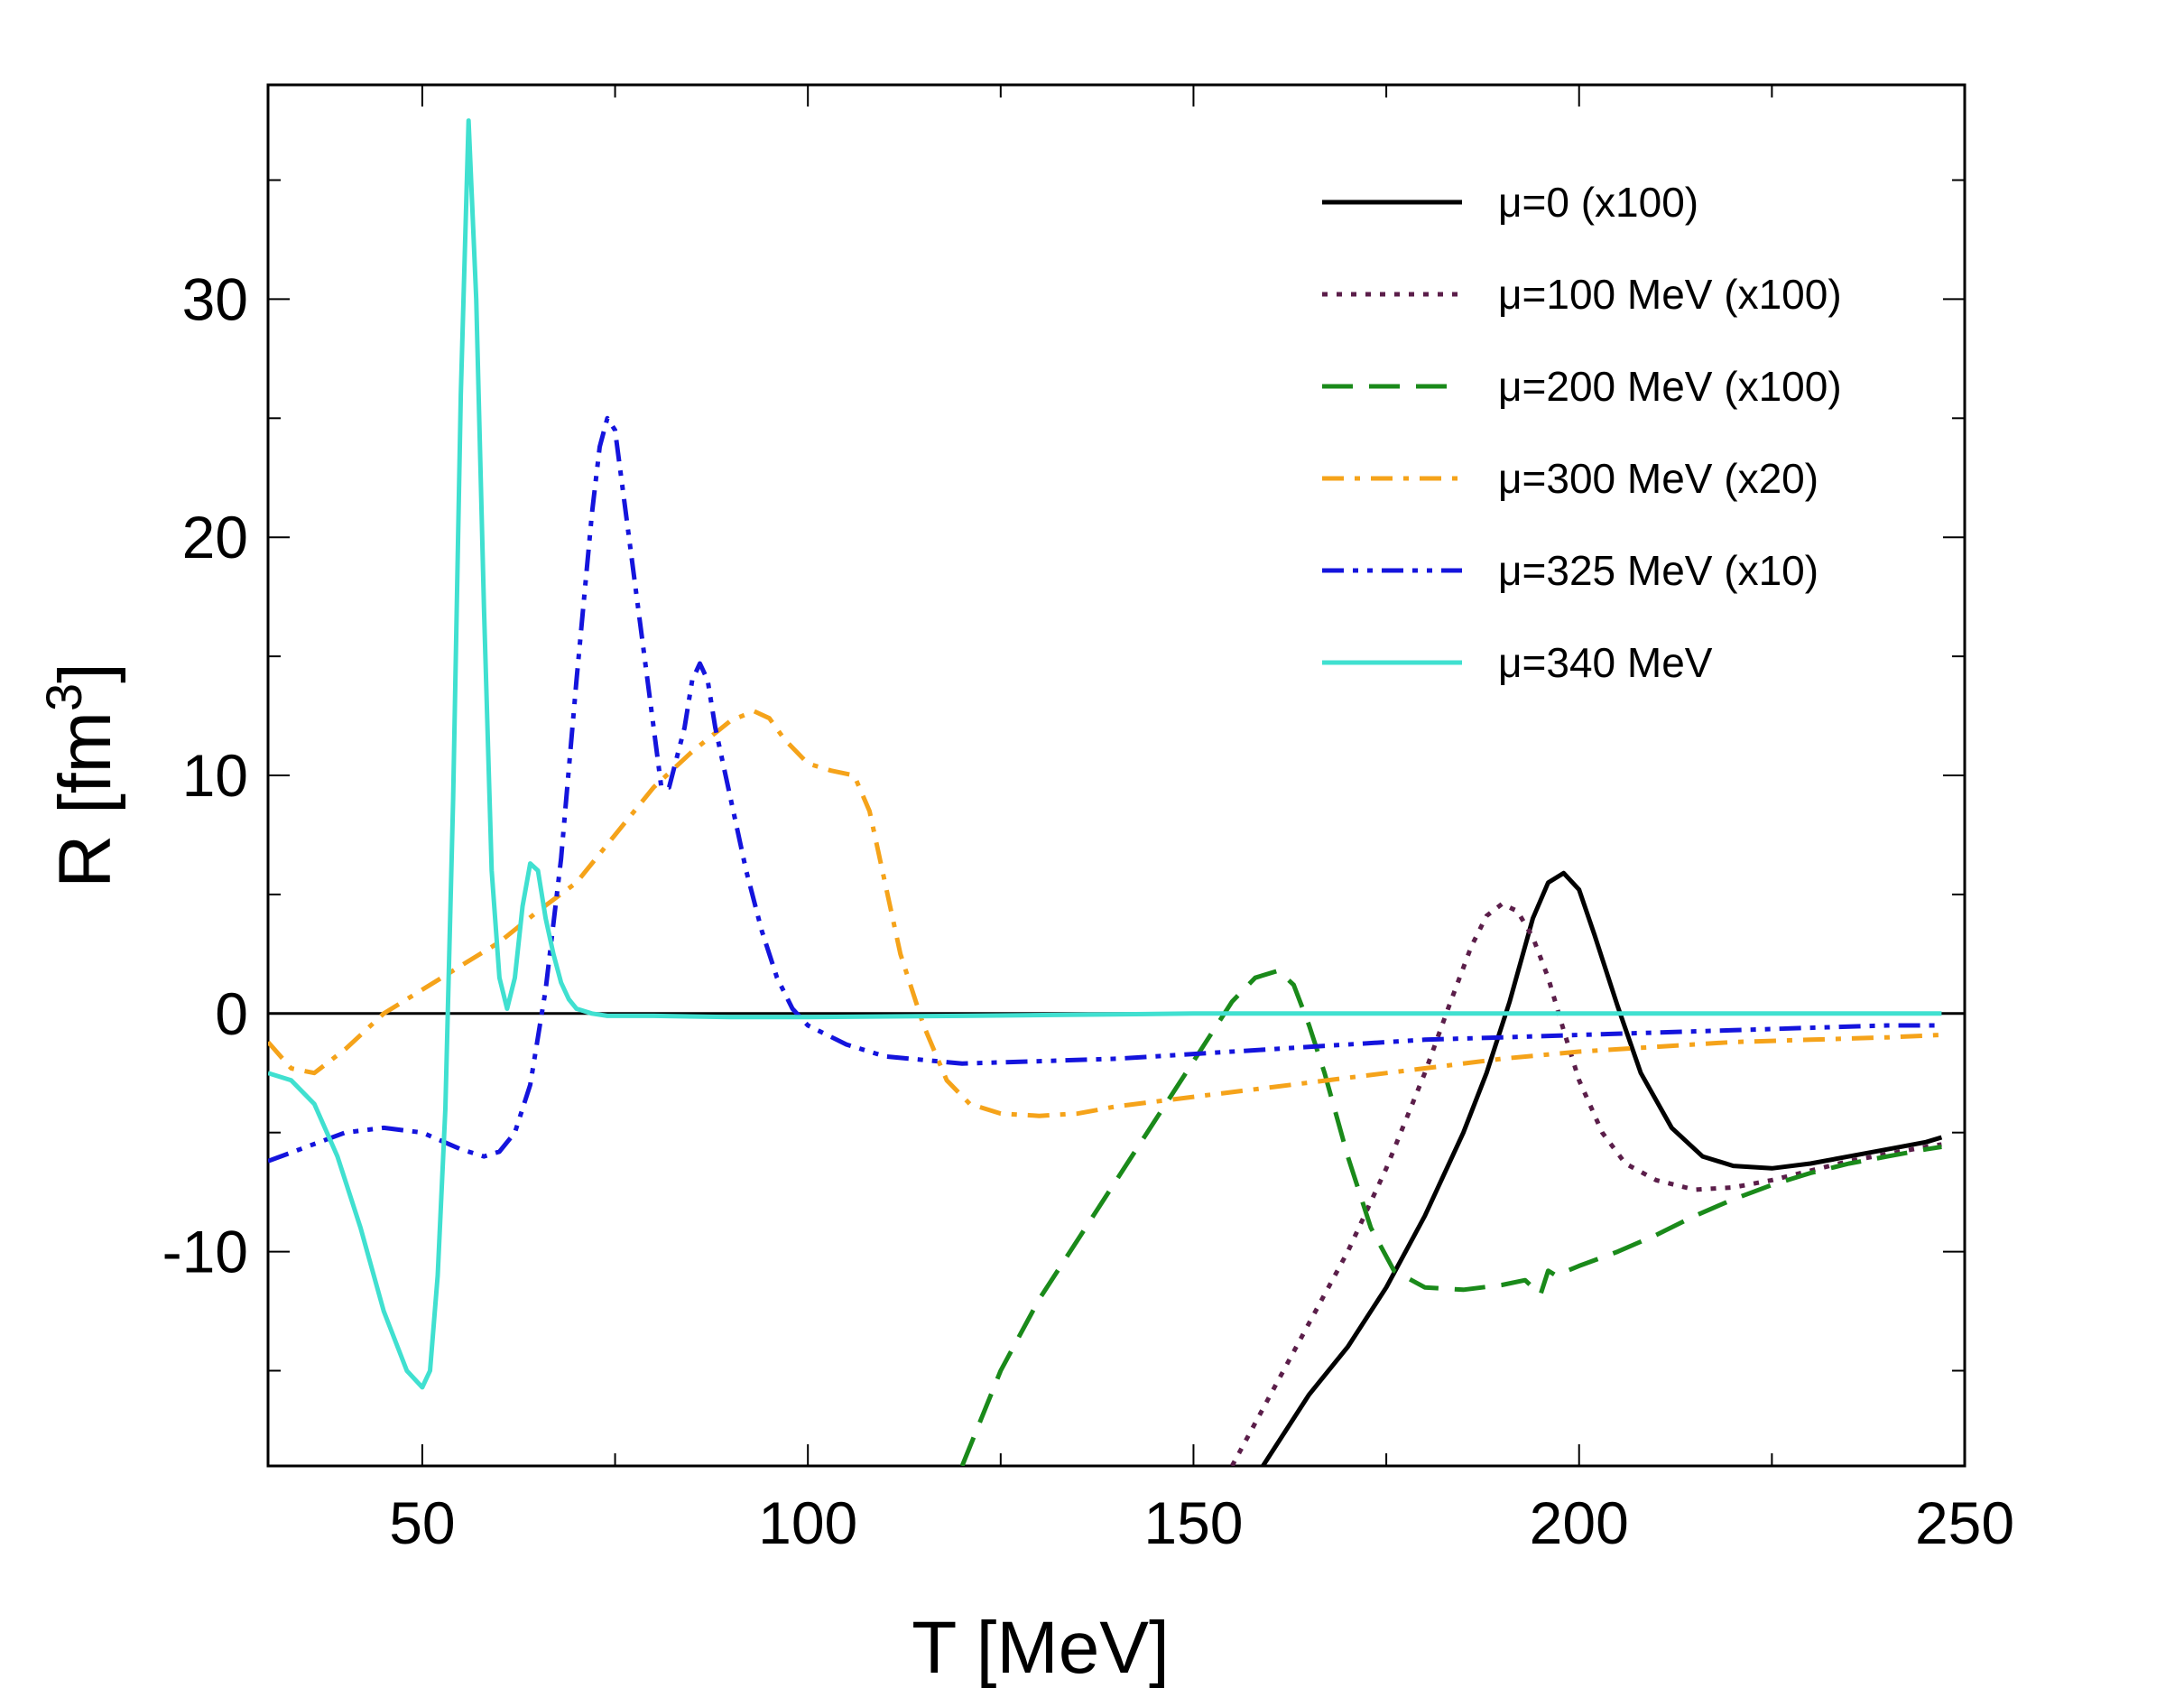 The height and width of the screenshot is (1688, 2184). I want to click on x-tick-label: 150, so click(1193, 1522).